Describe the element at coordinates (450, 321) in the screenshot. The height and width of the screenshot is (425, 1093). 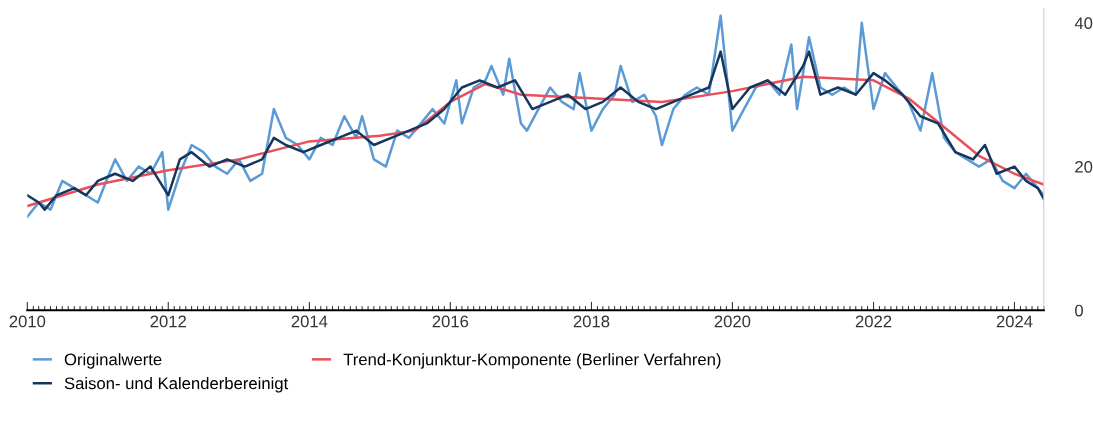
I see `x-tick-label: 2016` at that location.